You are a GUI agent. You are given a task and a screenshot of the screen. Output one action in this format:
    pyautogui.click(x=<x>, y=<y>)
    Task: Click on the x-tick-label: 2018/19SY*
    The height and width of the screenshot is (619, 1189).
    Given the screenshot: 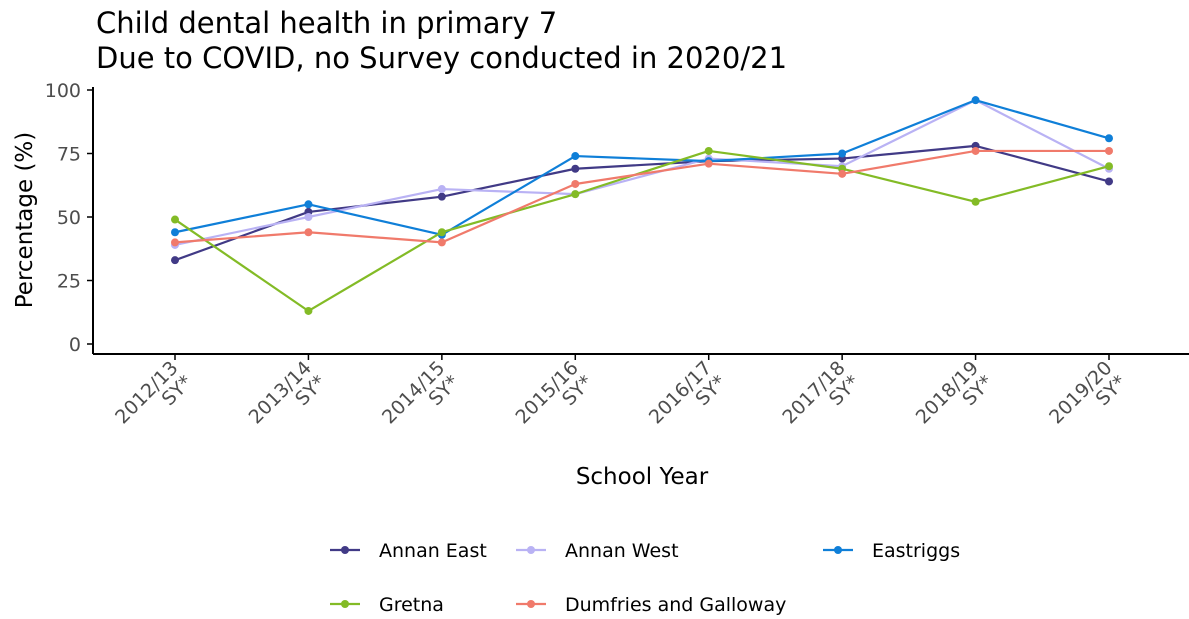 What is the action you would take?
    pyautogui.click(x=955, y=400)
    